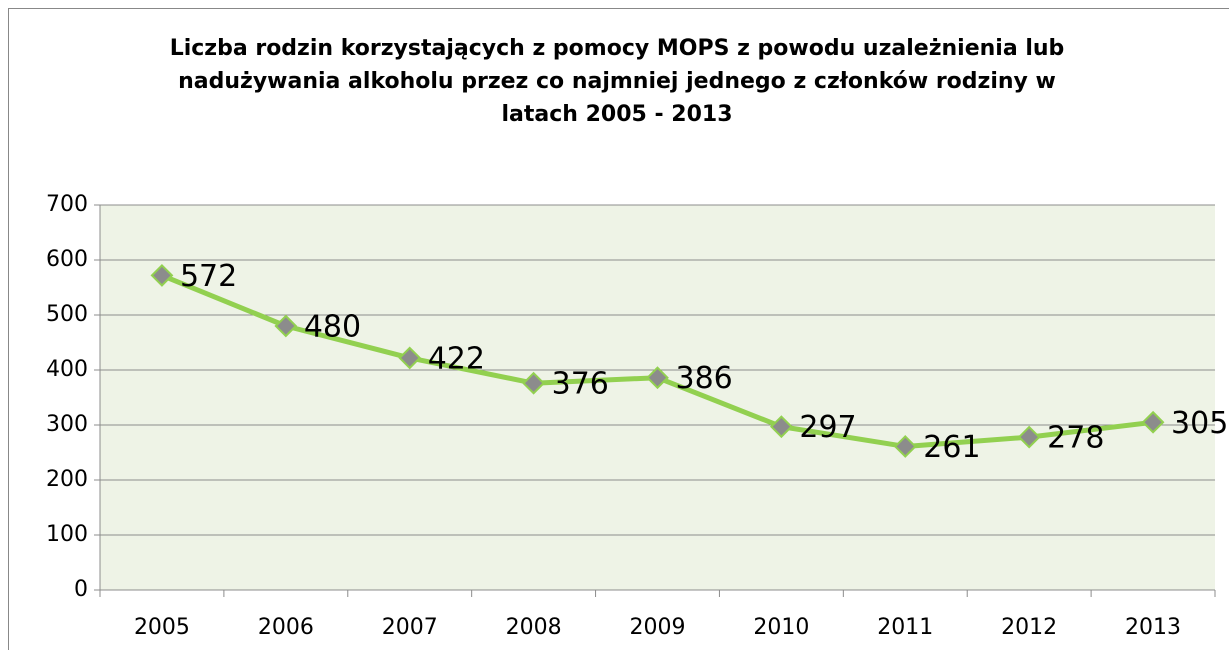 The width and height of the screenshot is (1229, 650). What do you see at coordinates (162, 627) in the screenshot?
I see `x-tick-label: 2005` at bounding box center [162, 627].